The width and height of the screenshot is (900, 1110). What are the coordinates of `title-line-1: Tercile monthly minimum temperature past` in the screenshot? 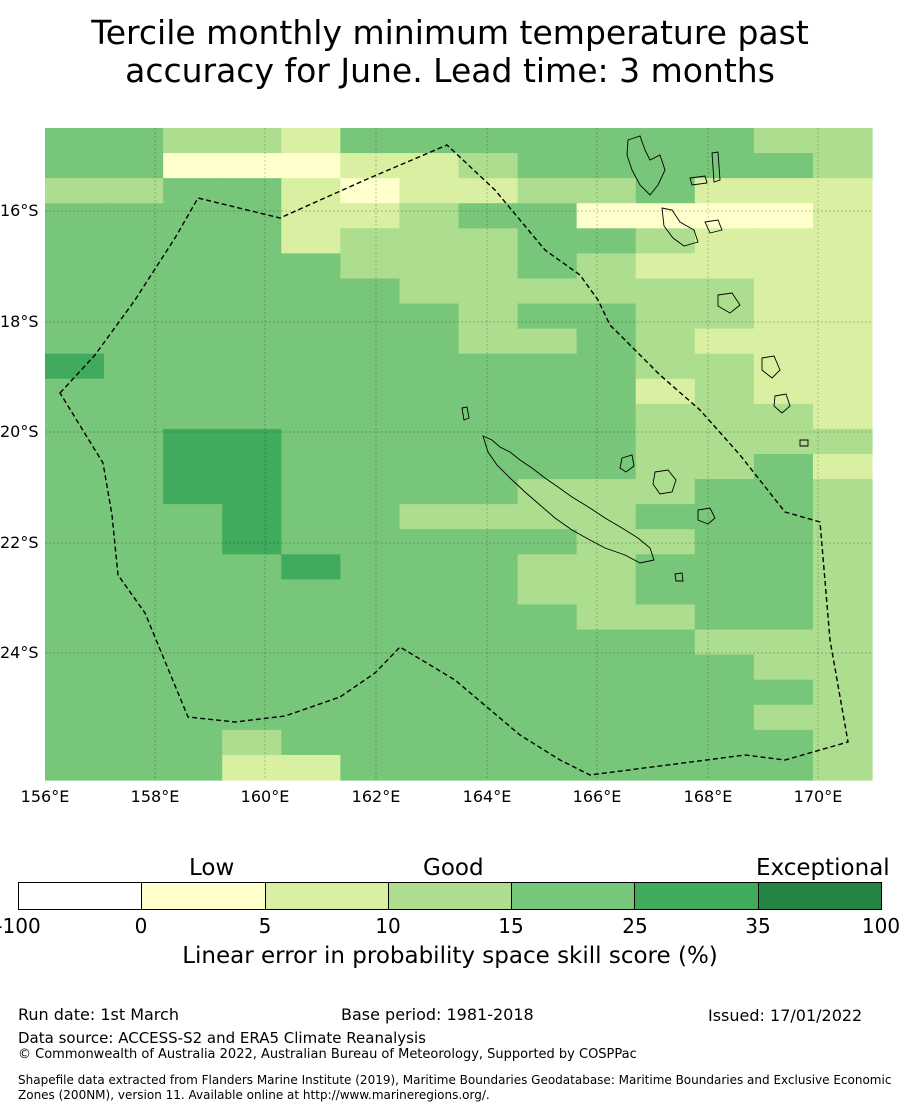 It's located at (450, 32).